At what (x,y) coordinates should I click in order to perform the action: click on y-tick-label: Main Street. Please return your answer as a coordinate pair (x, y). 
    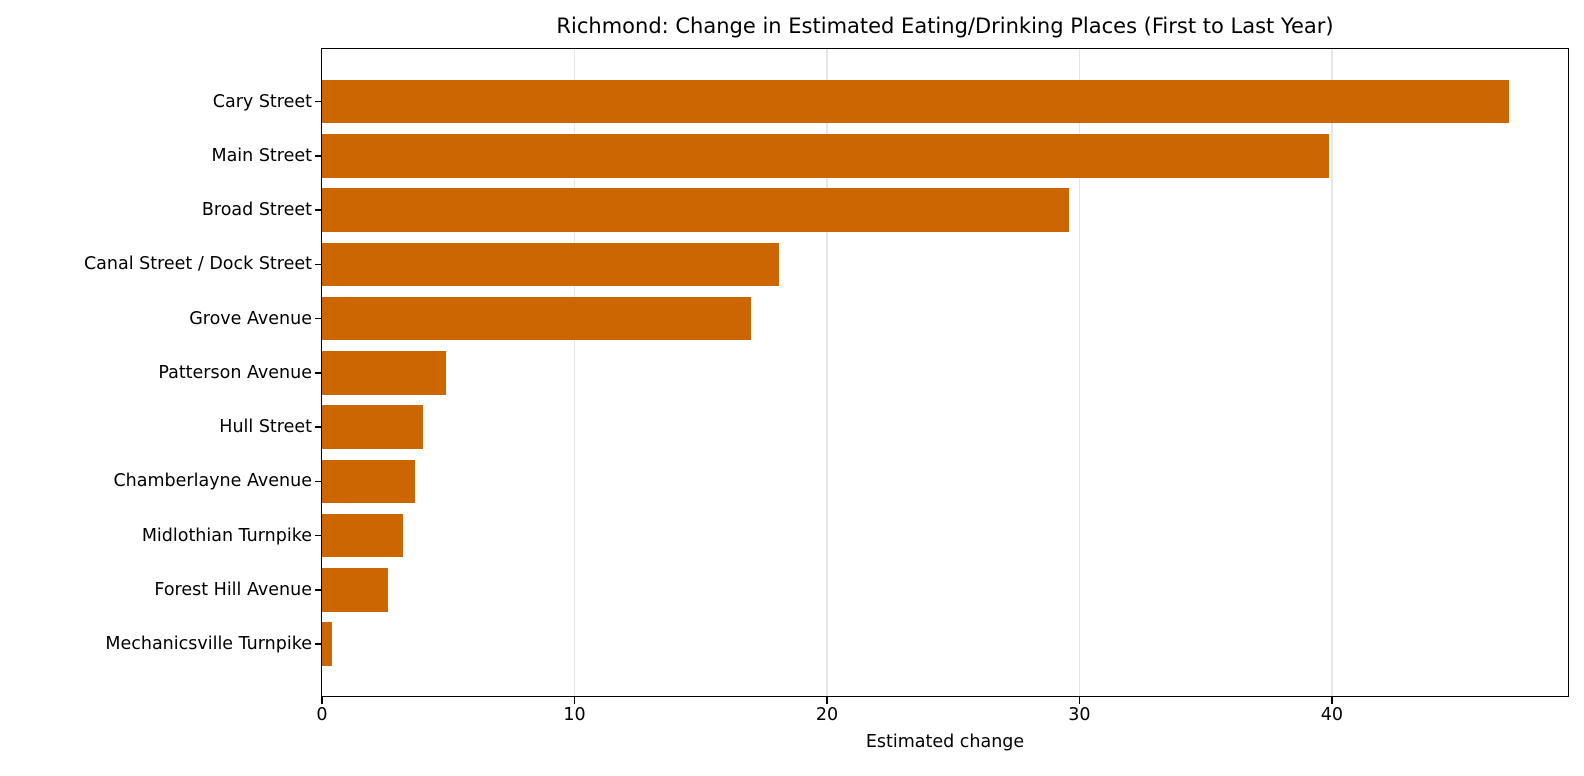
    Looking at the image, I should click on (261, 155).